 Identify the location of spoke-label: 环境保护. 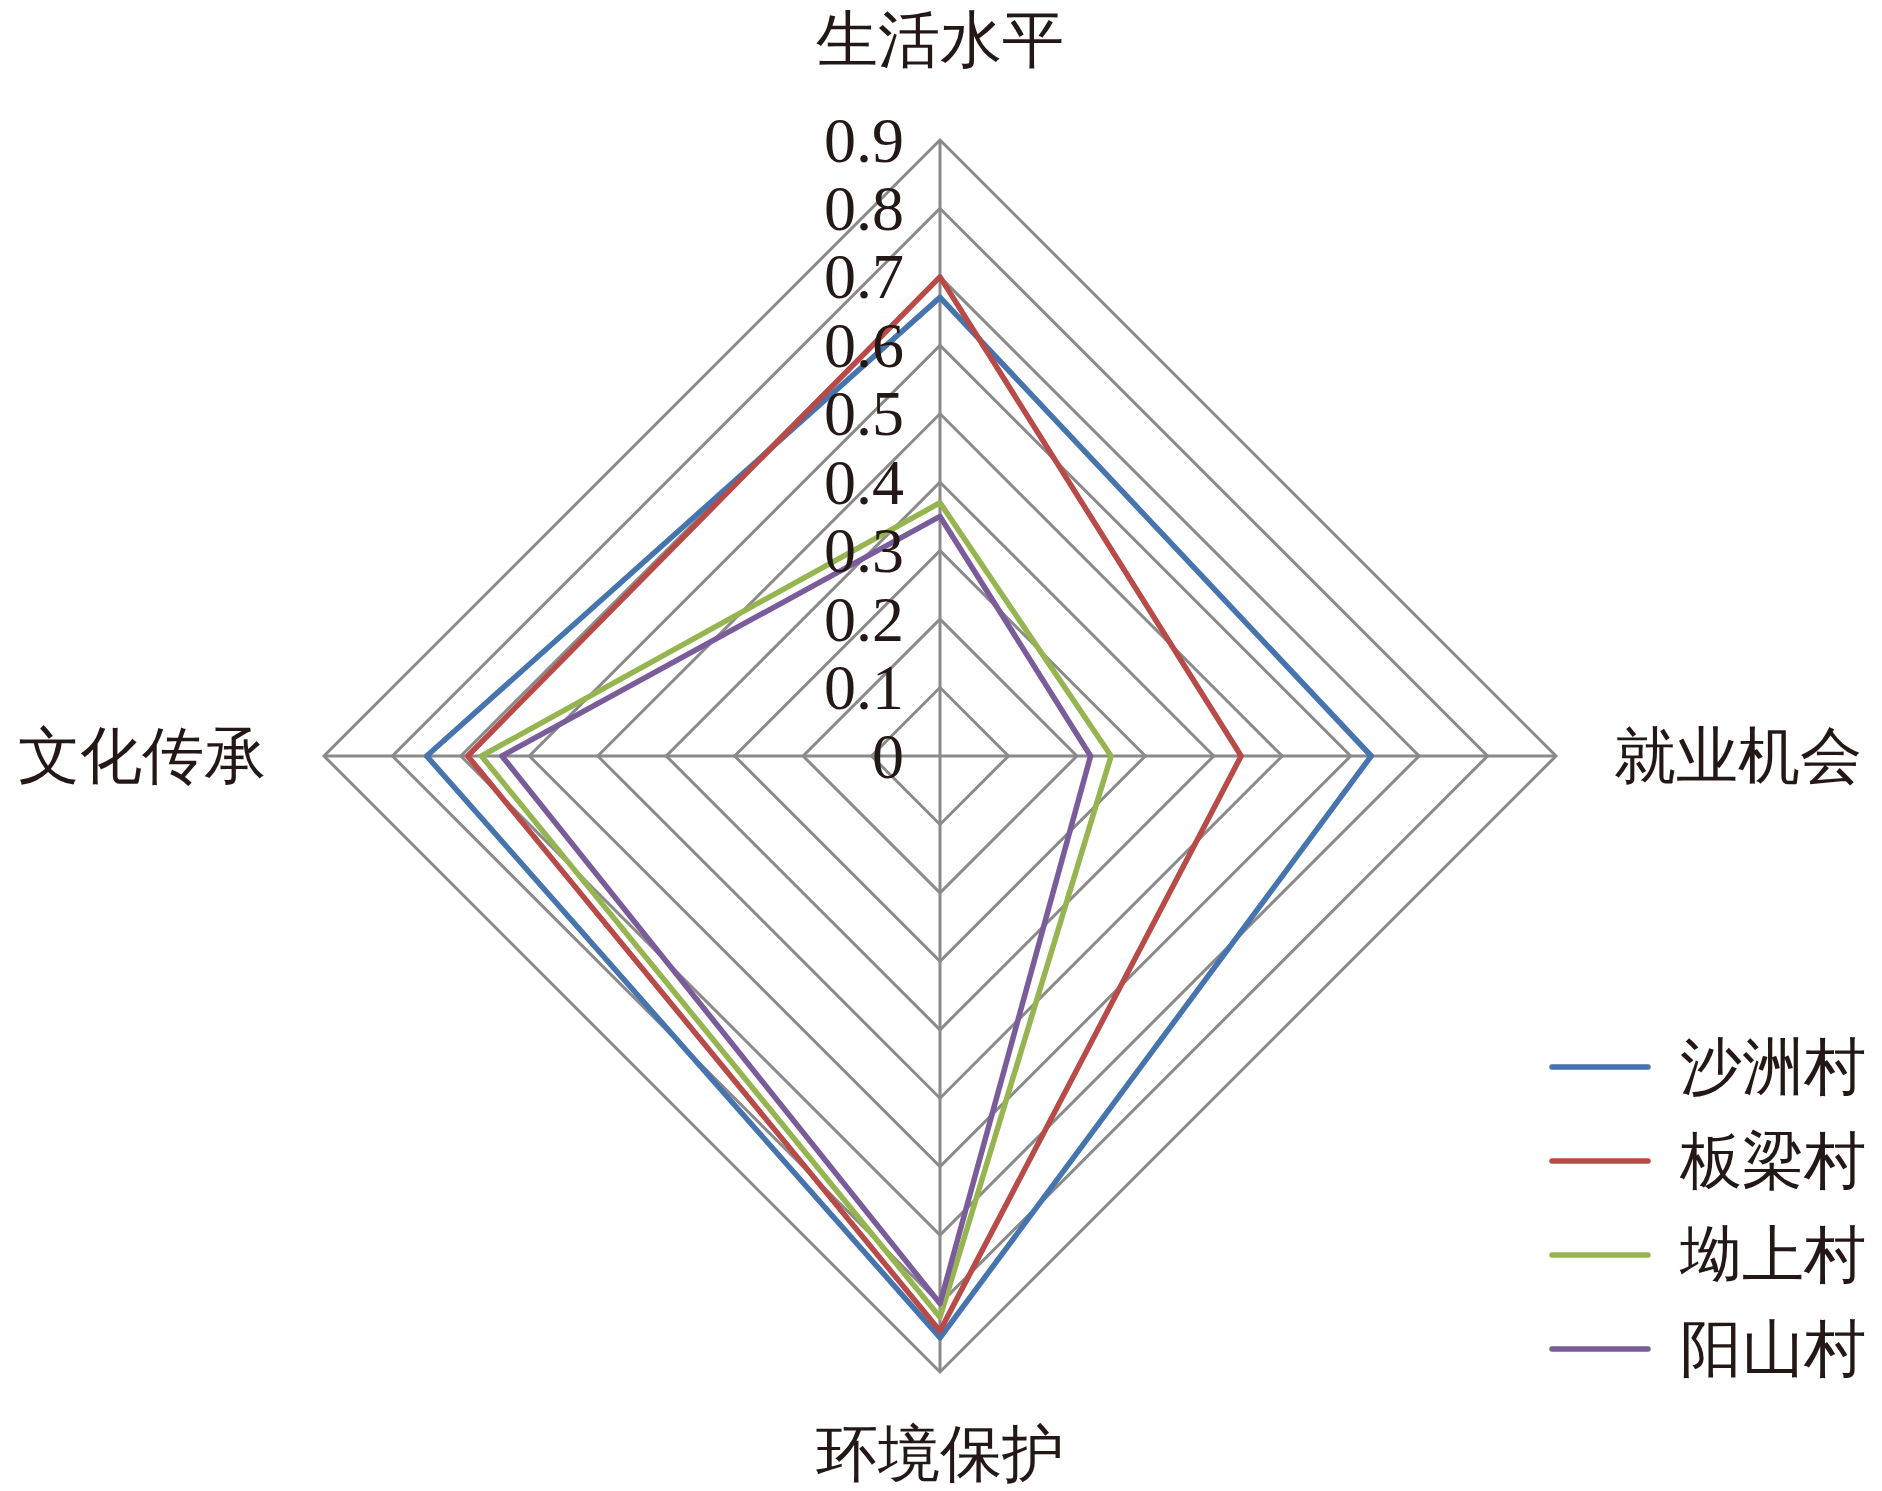
(940, 1454).